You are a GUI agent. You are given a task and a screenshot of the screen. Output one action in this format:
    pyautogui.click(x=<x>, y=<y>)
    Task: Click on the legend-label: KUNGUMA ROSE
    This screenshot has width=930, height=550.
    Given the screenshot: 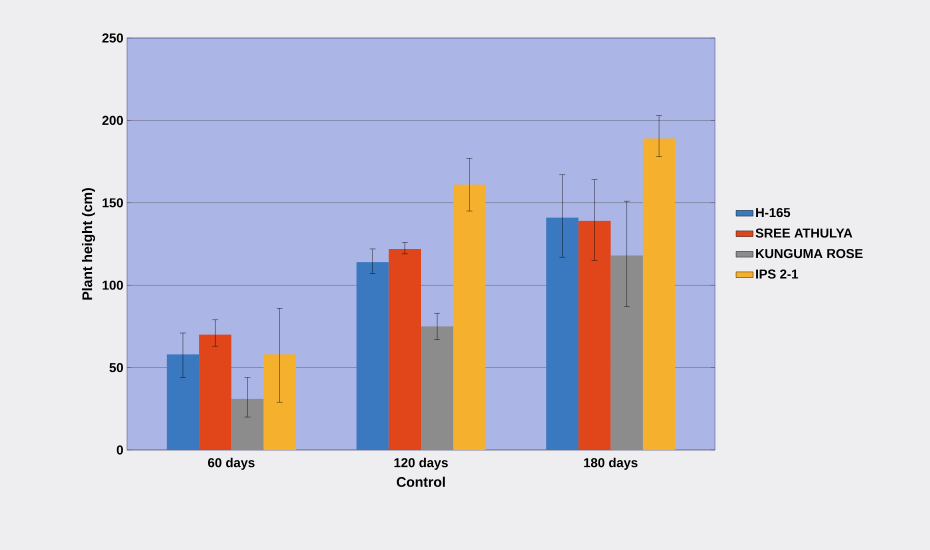 What is the action you would take?
    pyautogui.click(x=809, y=253)
    